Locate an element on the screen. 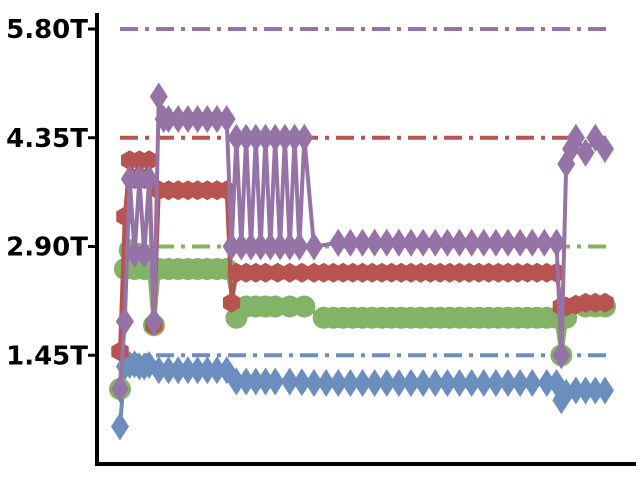 The height and width of the screenshot is (480, 640). y-tick-label-3: 5.80T is located at coordinates (47, 30).